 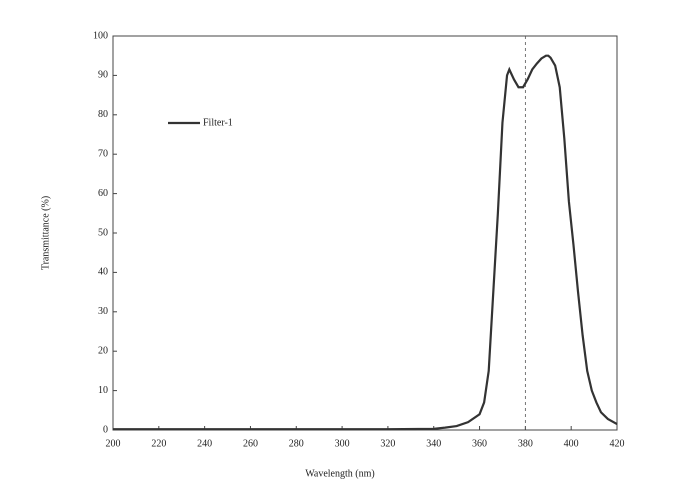 I want to click on x-tick-label: 280, so click(x=296, y=443).